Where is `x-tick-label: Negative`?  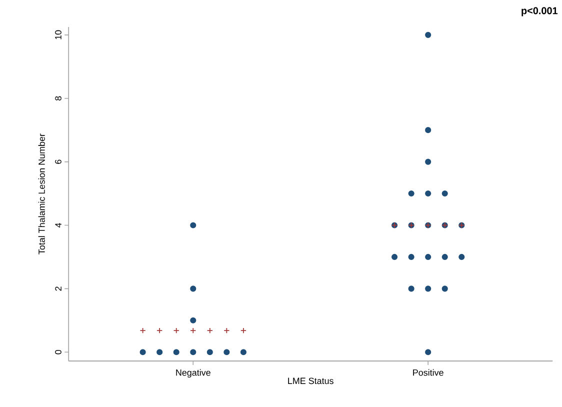 x-tick-label: Negative is located at coordinates (193, 373).